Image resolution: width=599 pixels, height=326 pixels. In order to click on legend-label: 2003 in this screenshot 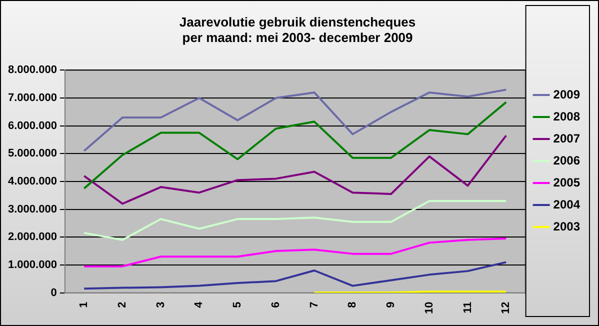, I will do `click(566, 226)`.